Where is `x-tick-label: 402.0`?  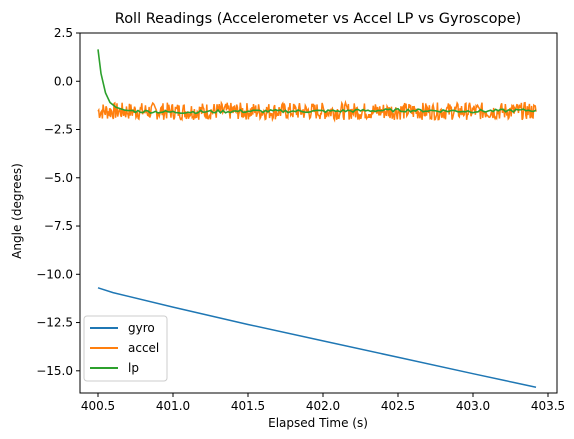
x-tick-label: 402.0 is located at coordinates (323, 406).